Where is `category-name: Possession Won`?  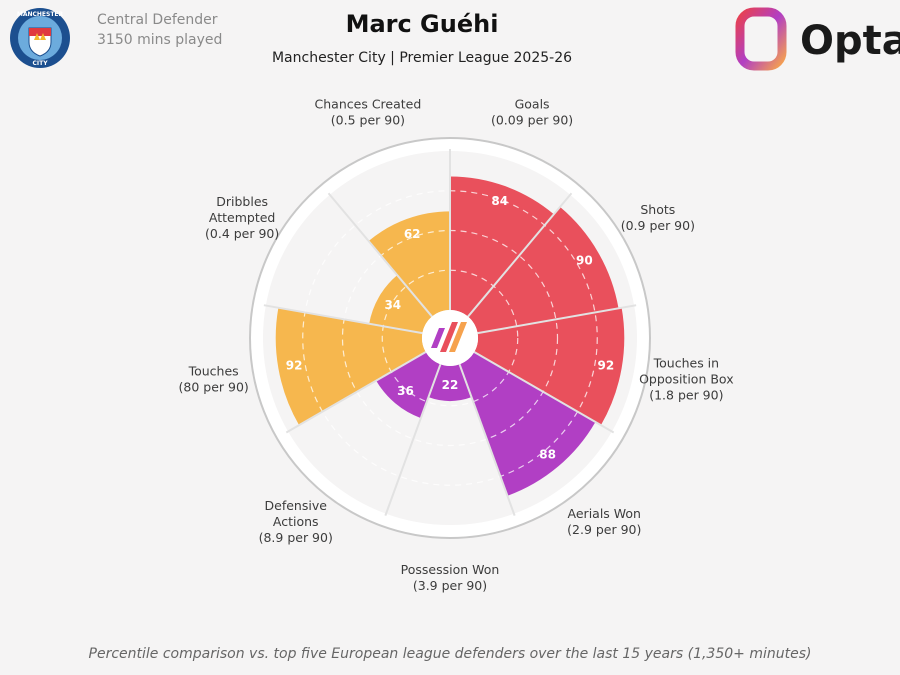
category-name: Possession Won is located at coordinates (450, 569).